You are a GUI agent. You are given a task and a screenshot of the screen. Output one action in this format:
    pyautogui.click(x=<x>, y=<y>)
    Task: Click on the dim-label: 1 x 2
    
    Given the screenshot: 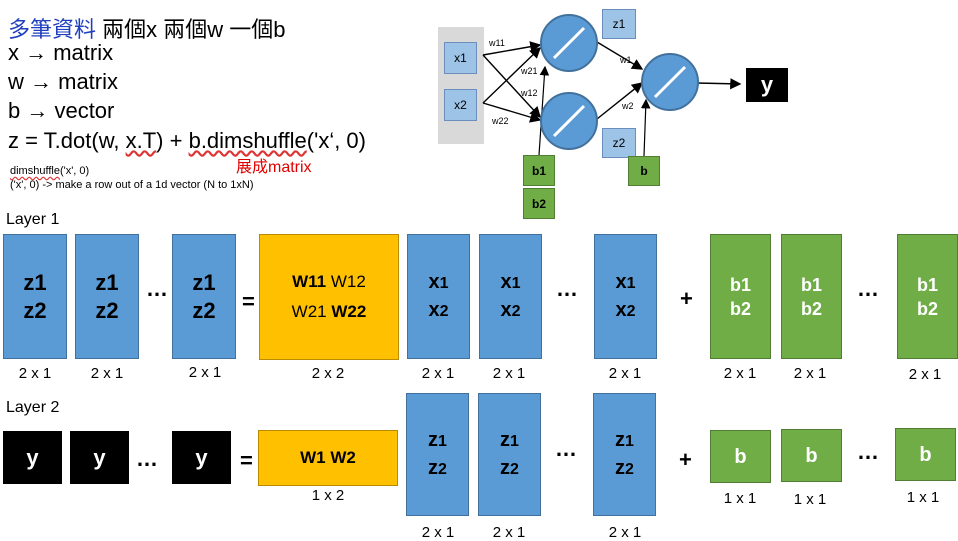 What is the action you would take?
    pyautogui.click(x=328, y=495)
    